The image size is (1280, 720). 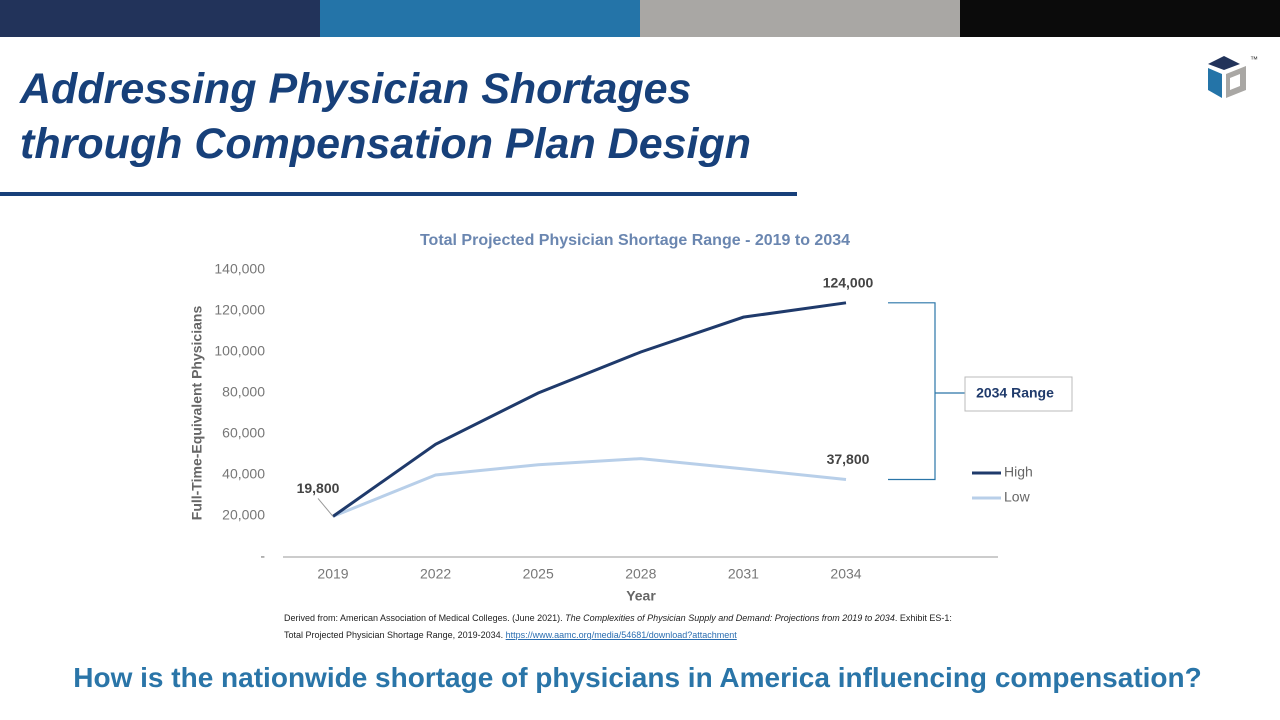 What do you see at coordinates (640, 574) in the screenshot?
I see `x-tick-label: 2028` at bounding box center [640, 574].